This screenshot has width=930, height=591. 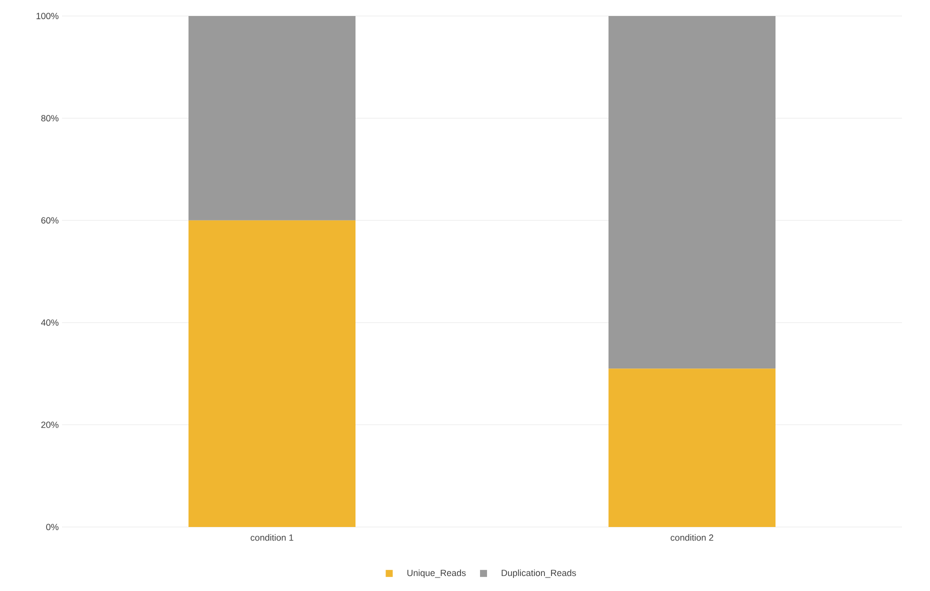 I want to click on x-tick-label: condition 2, so click(x=692, y=537).